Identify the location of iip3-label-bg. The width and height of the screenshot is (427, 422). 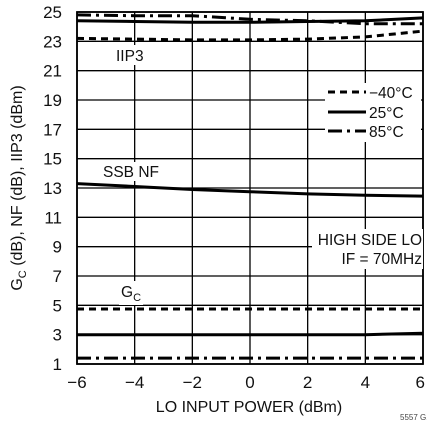
(133, 55).